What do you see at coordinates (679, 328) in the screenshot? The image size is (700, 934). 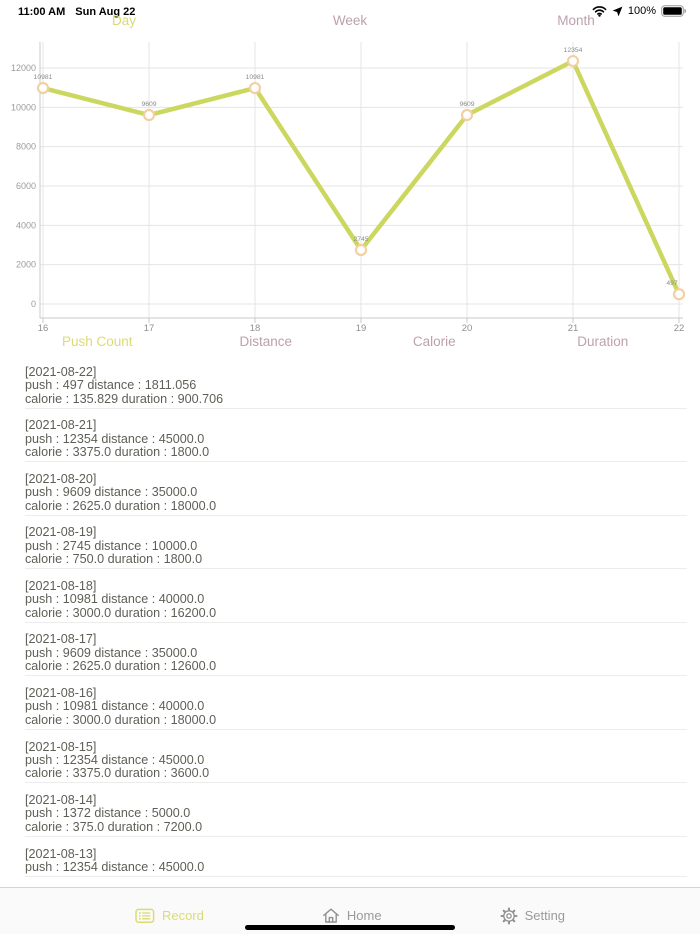 I see `x-tick-label: 22` at bounding box center [679, 328].